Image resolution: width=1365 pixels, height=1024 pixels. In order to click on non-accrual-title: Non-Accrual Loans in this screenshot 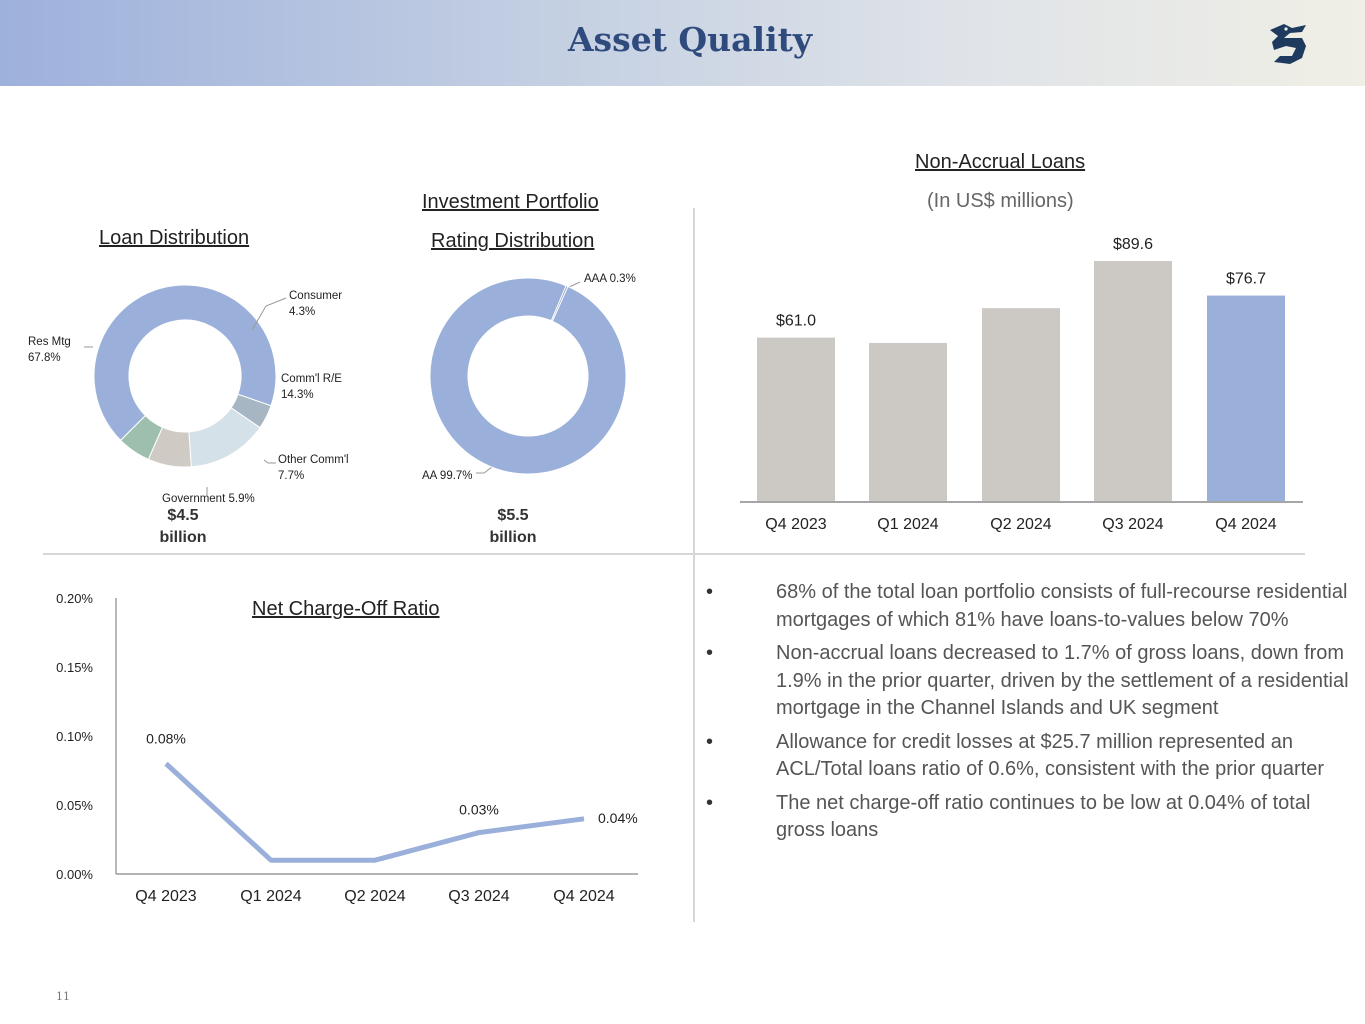, I will do `click(1000, 162)`.